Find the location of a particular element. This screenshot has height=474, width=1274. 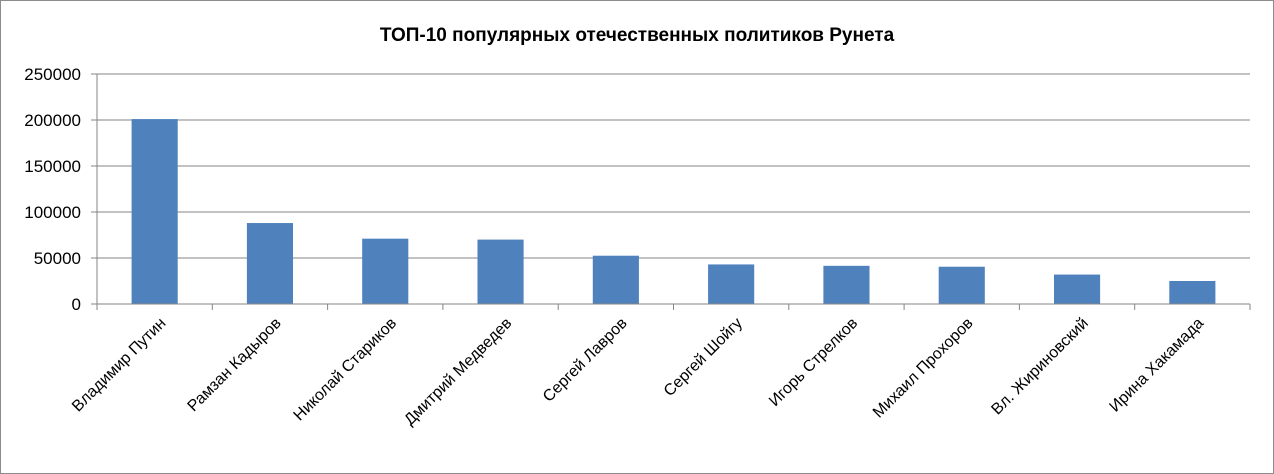

x-tick-label: Сергей Шойгу is located at coordinates (703, 357).